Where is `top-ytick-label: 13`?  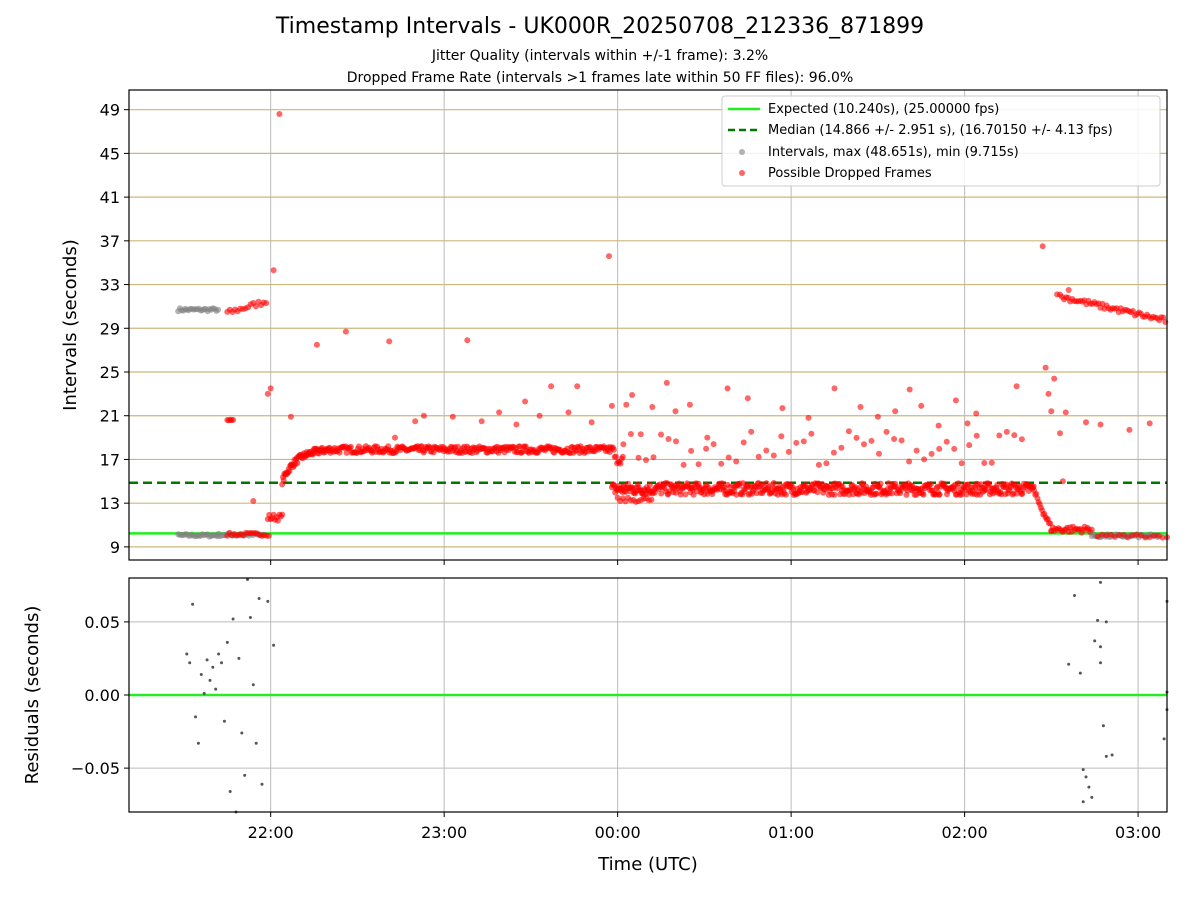
top-ytick-label: 13 is located at coordinates (110, 503).